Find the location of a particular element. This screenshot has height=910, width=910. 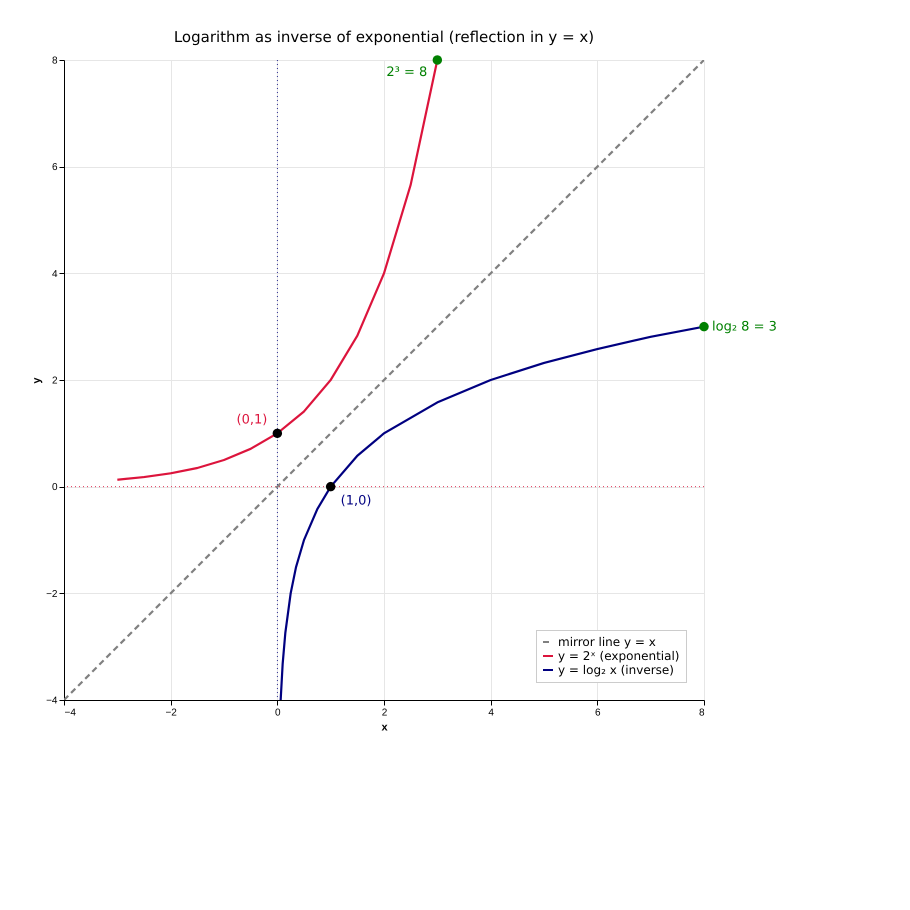

chart-title: Logarithm as inverse of exponential (reflection in y = x) is located at coordinates (384, 37).